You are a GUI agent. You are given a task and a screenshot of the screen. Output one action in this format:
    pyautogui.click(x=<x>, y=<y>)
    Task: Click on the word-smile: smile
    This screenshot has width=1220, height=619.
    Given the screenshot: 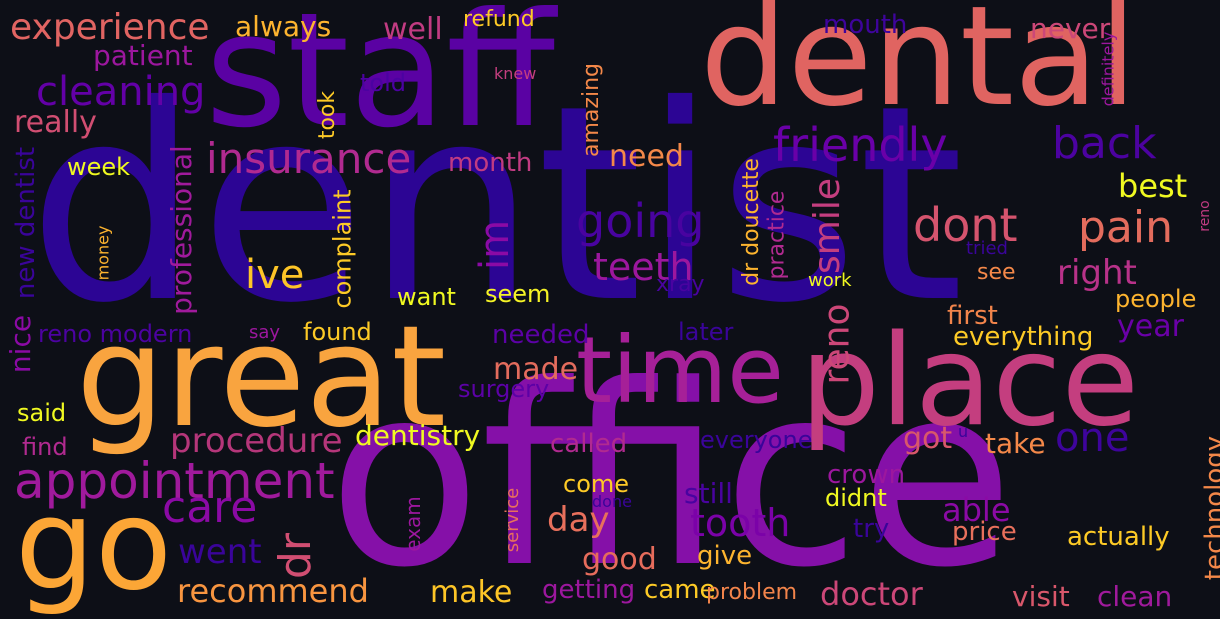 What is the action you would take?
    pyautogui.click(x=827, y=226)
    